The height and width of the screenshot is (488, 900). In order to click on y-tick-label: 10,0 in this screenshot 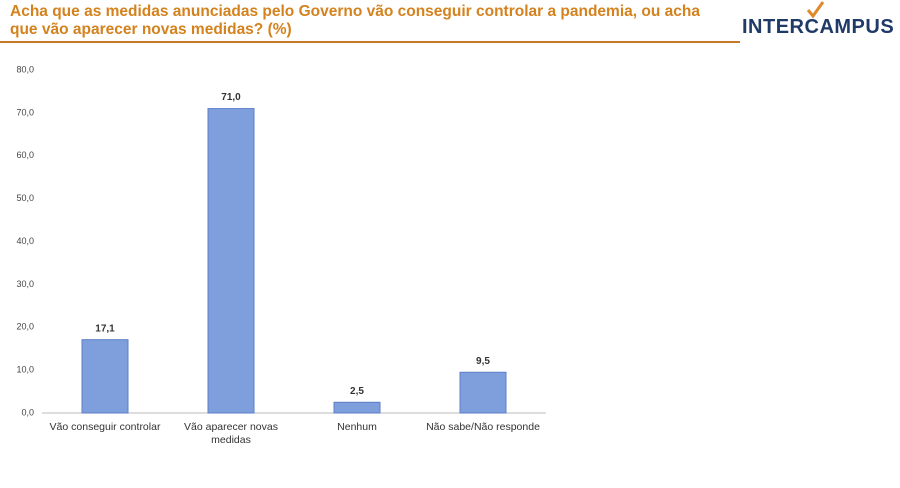, I will do `click(25, 370)`.